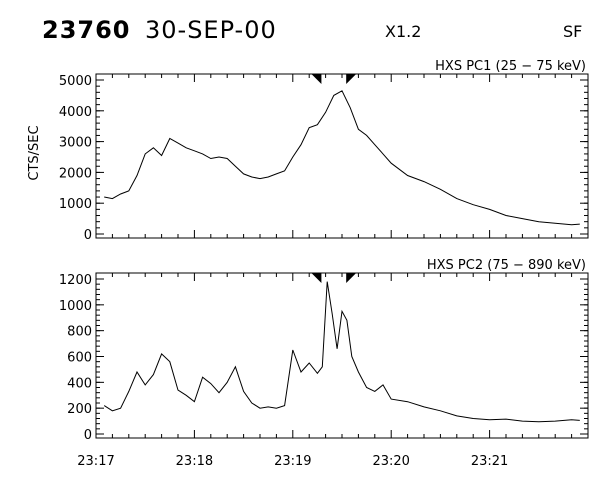 This screenshot has width=600, height=480. Describe the element at coordinates (34, 152) in the screenshot. I see `y-axis-label: CTS/SEC` at that location.